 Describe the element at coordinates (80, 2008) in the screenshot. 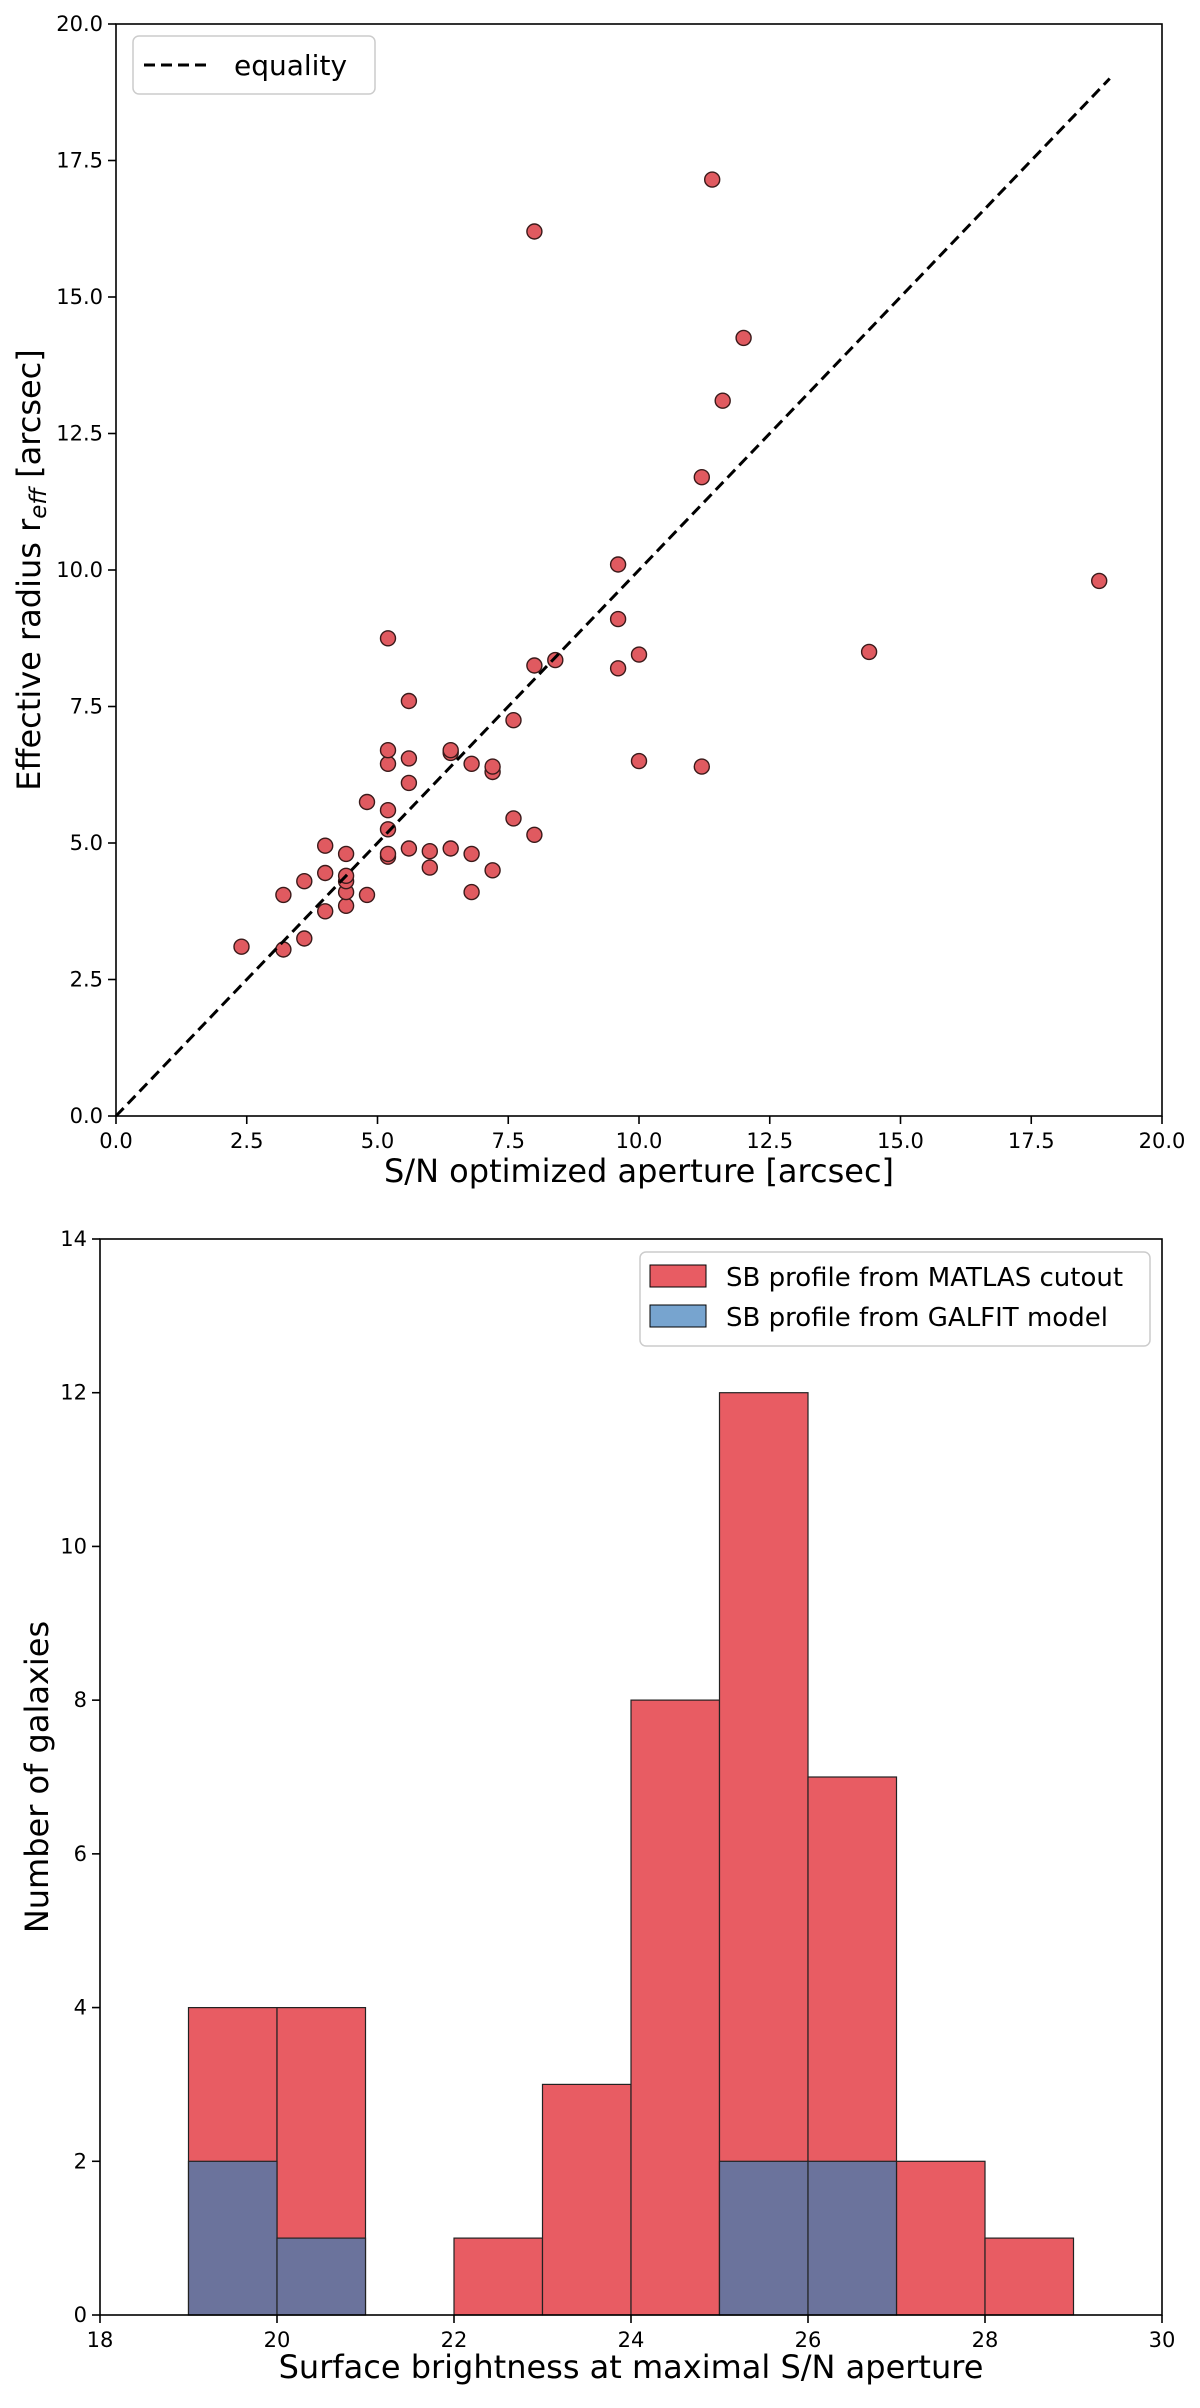

I see `histogram-y-tick-label: 4` at that location.